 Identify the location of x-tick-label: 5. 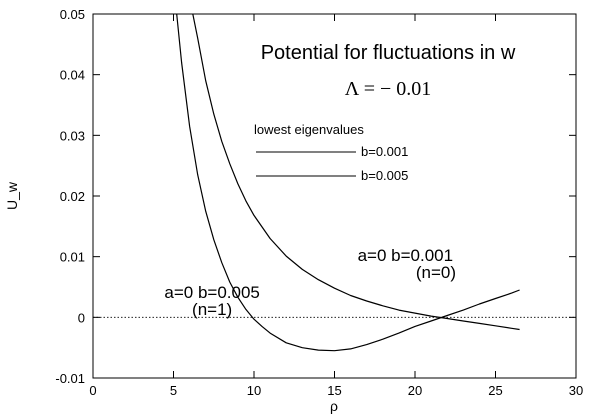
(173, 390).